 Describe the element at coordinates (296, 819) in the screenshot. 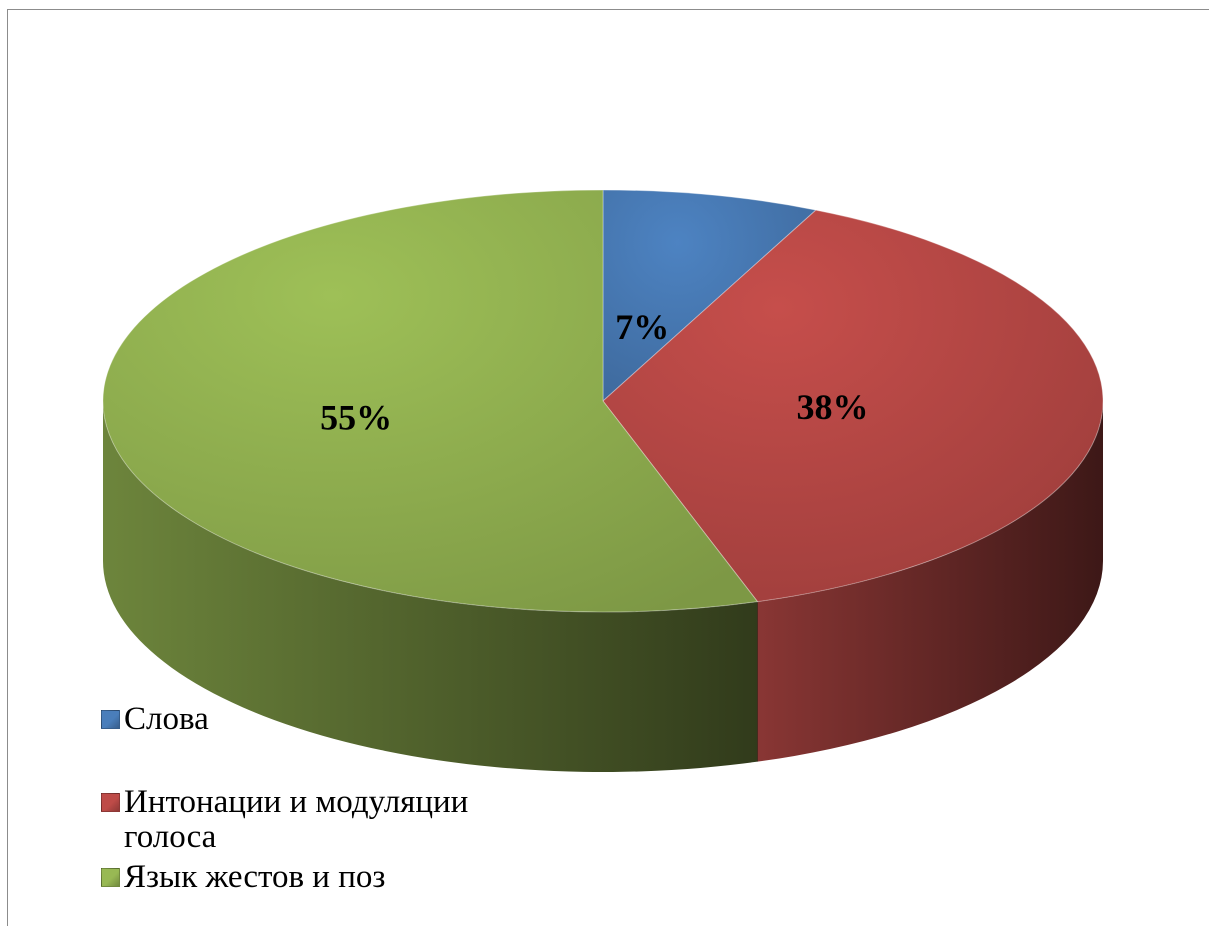

I see `legend-label-intonacii: Интонации и модуляции голоса` at that location.